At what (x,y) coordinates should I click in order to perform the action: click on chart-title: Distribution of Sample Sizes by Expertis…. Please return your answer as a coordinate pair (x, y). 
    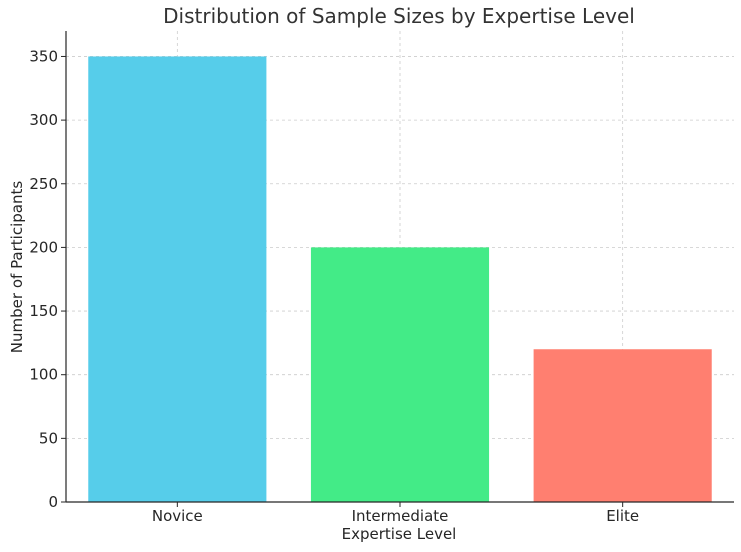
    Looking at the image, I should click on (399, 16).